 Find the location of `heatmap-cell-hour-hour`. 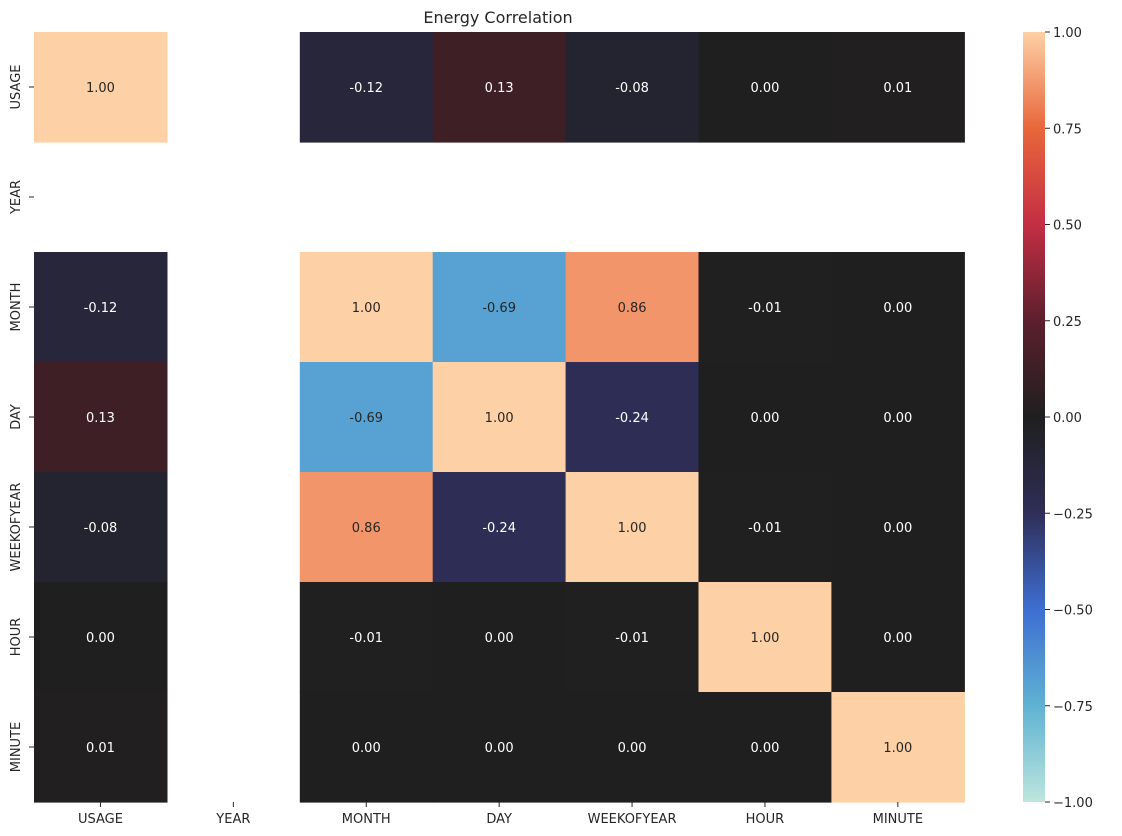

heatmap-cell-hour-hour is located at coordinates (765, 637).